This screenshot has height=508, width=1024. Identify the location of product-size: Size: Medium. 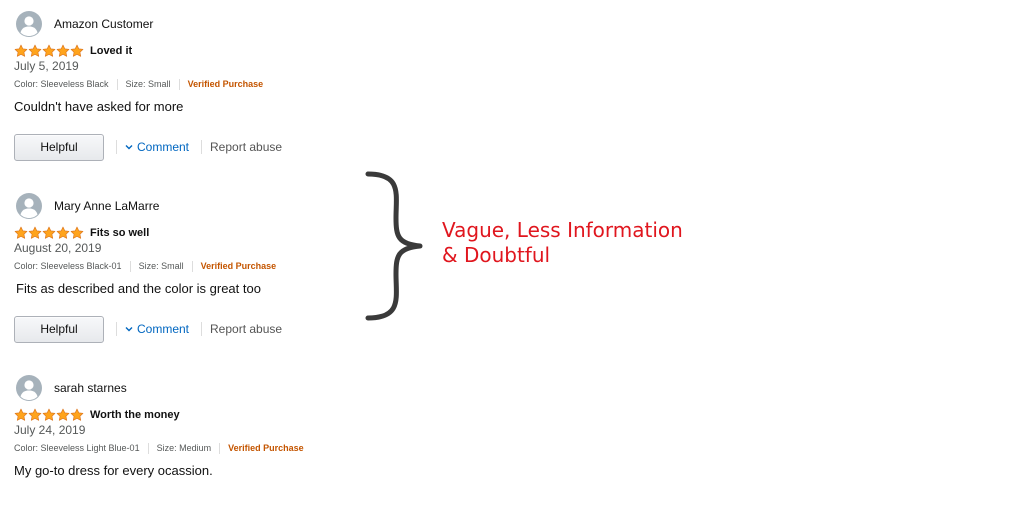
(184, 448).